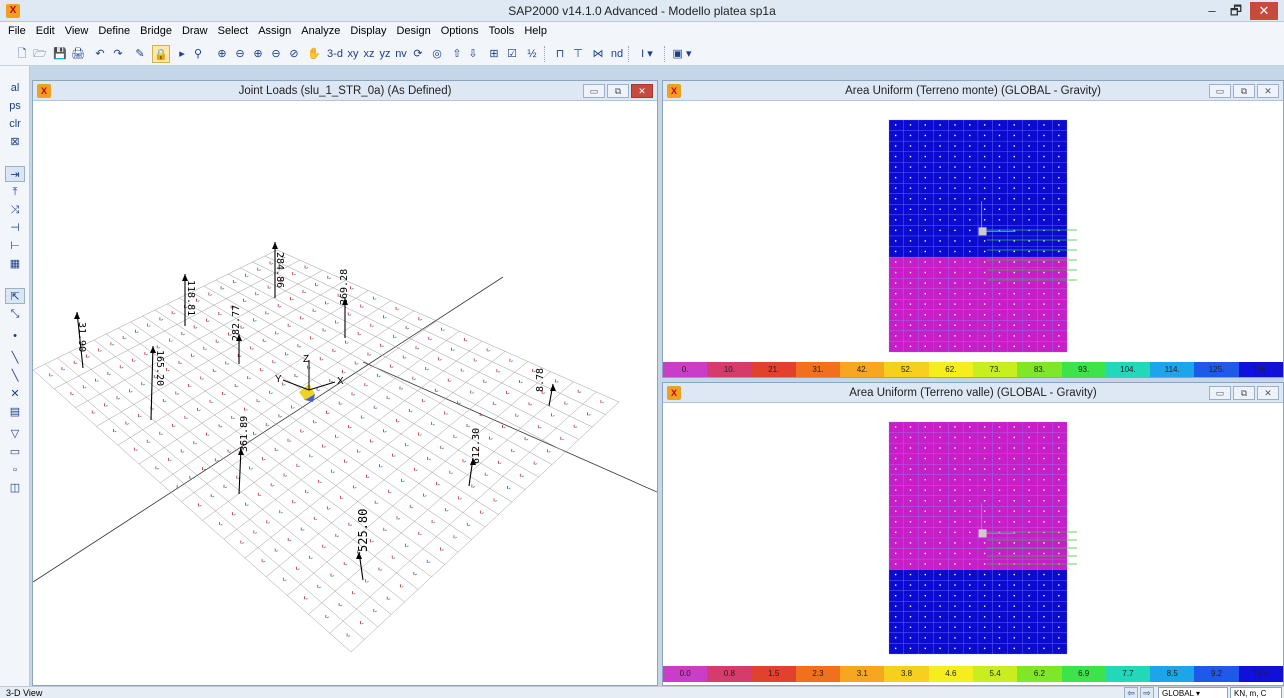  Describe the element at coordinates (100, 54) in the screenshot. I see `undo-icon: ↶` at that location.